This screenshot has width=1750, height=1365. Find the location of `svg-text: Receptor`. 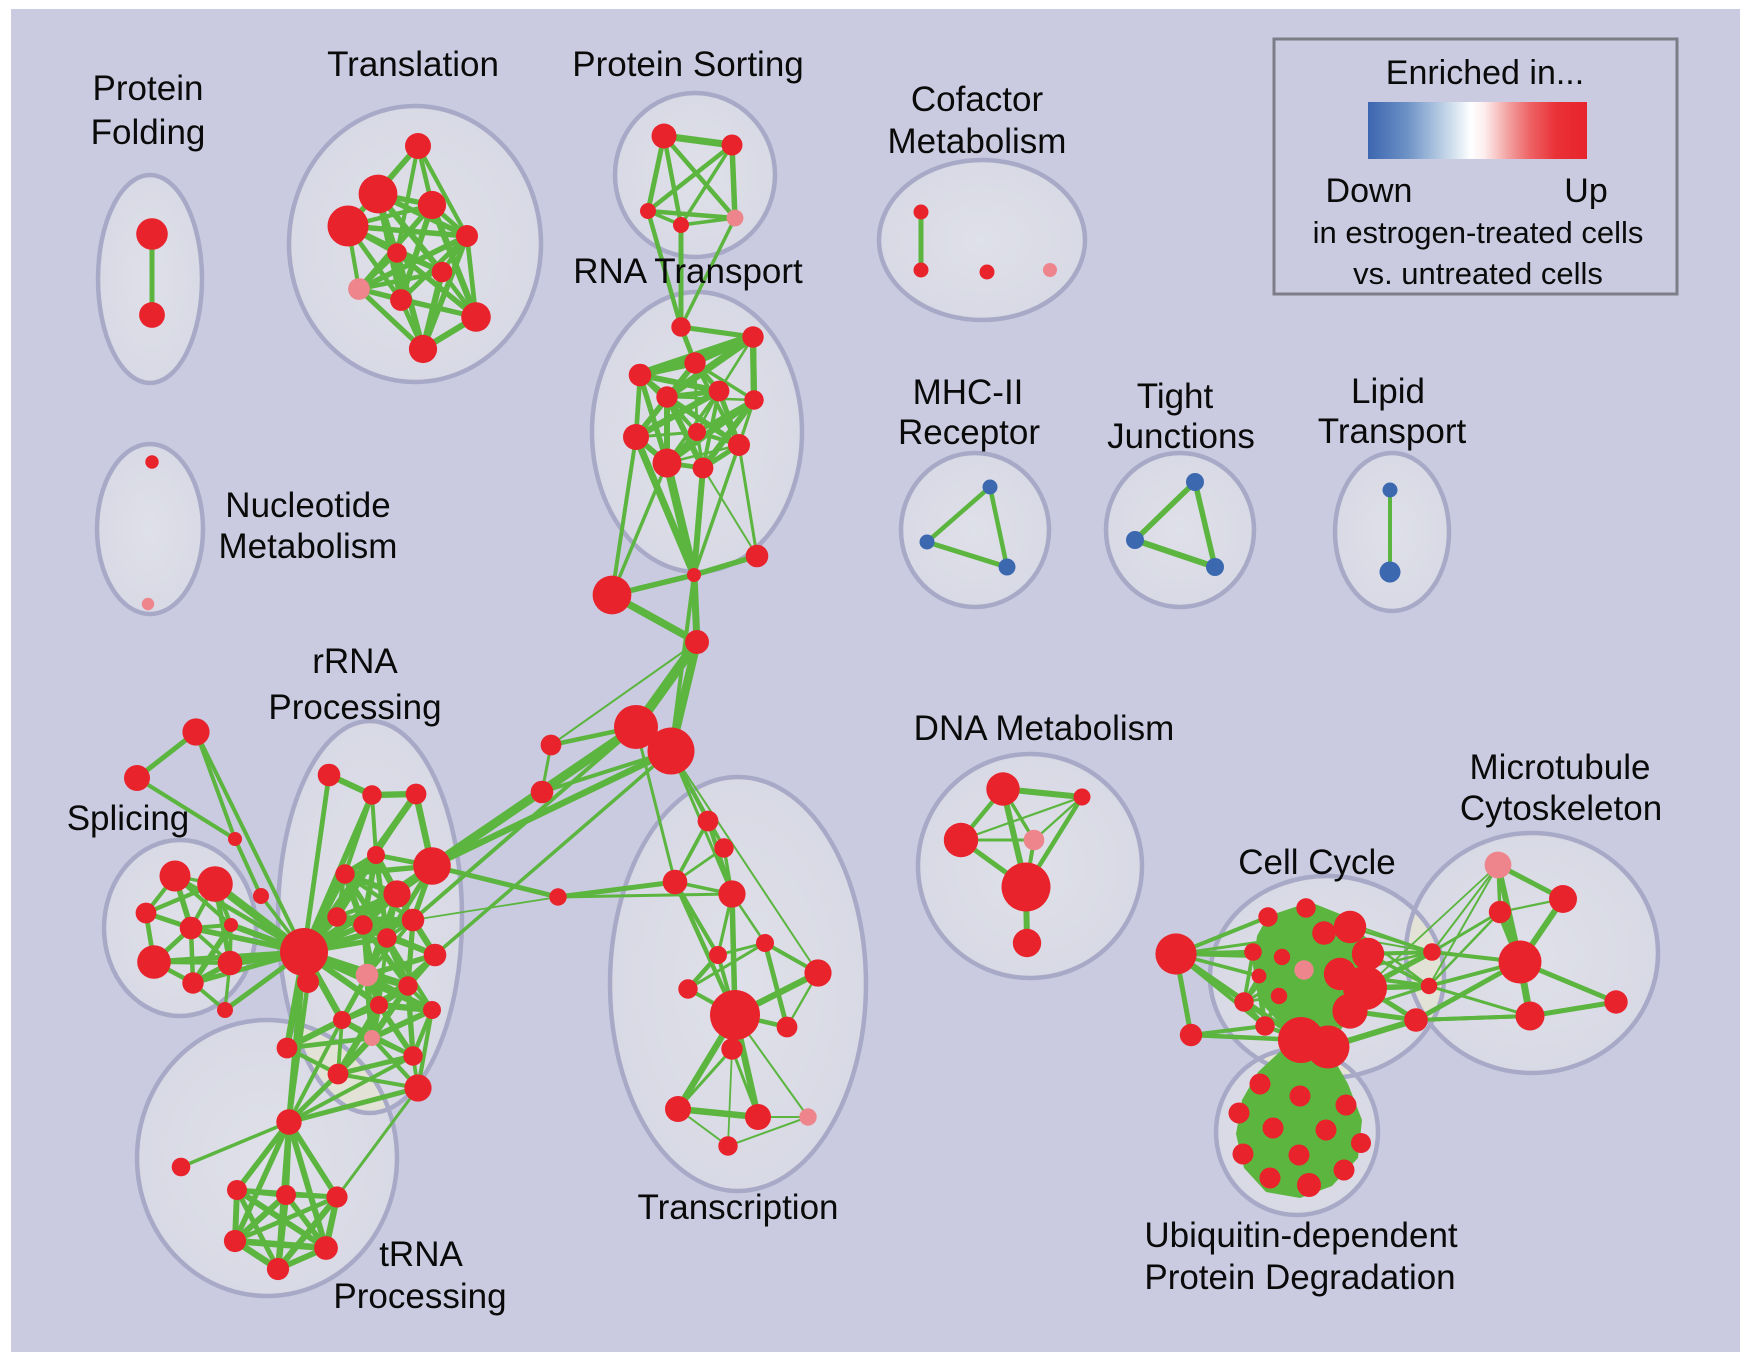

svg-text: Receptor is located at coordinates (969, 432).